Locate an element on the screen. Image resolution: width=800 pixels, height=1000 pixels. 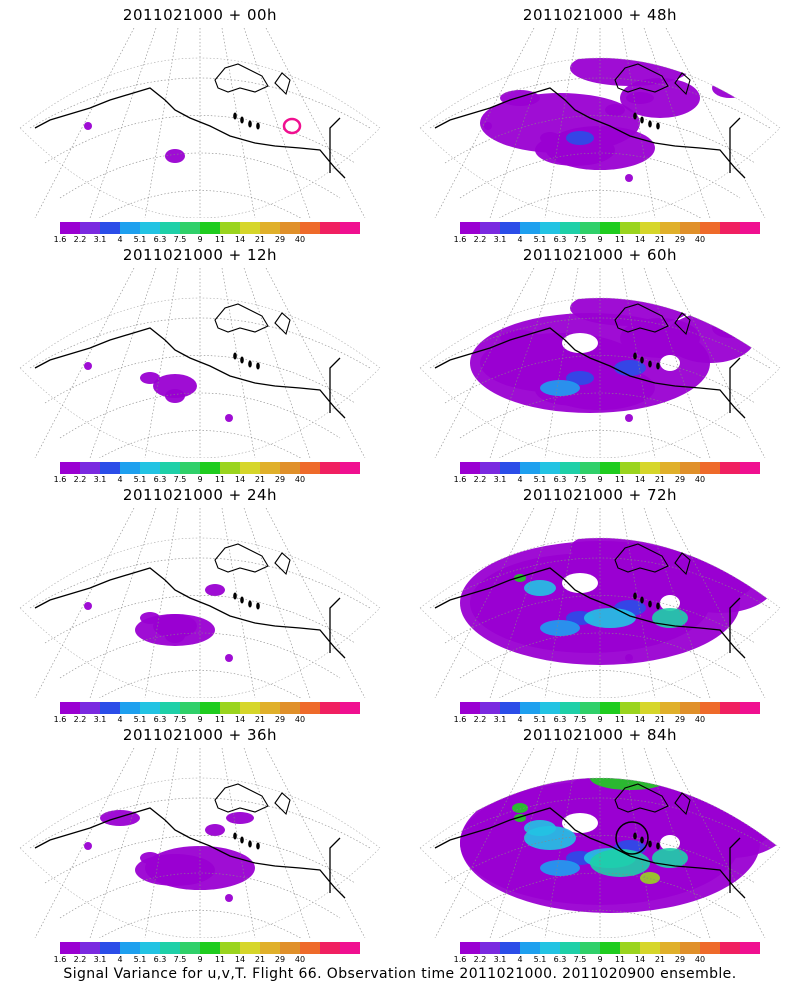
panel-title: 2011021000 + 72h is located at coordinates (600, 495).